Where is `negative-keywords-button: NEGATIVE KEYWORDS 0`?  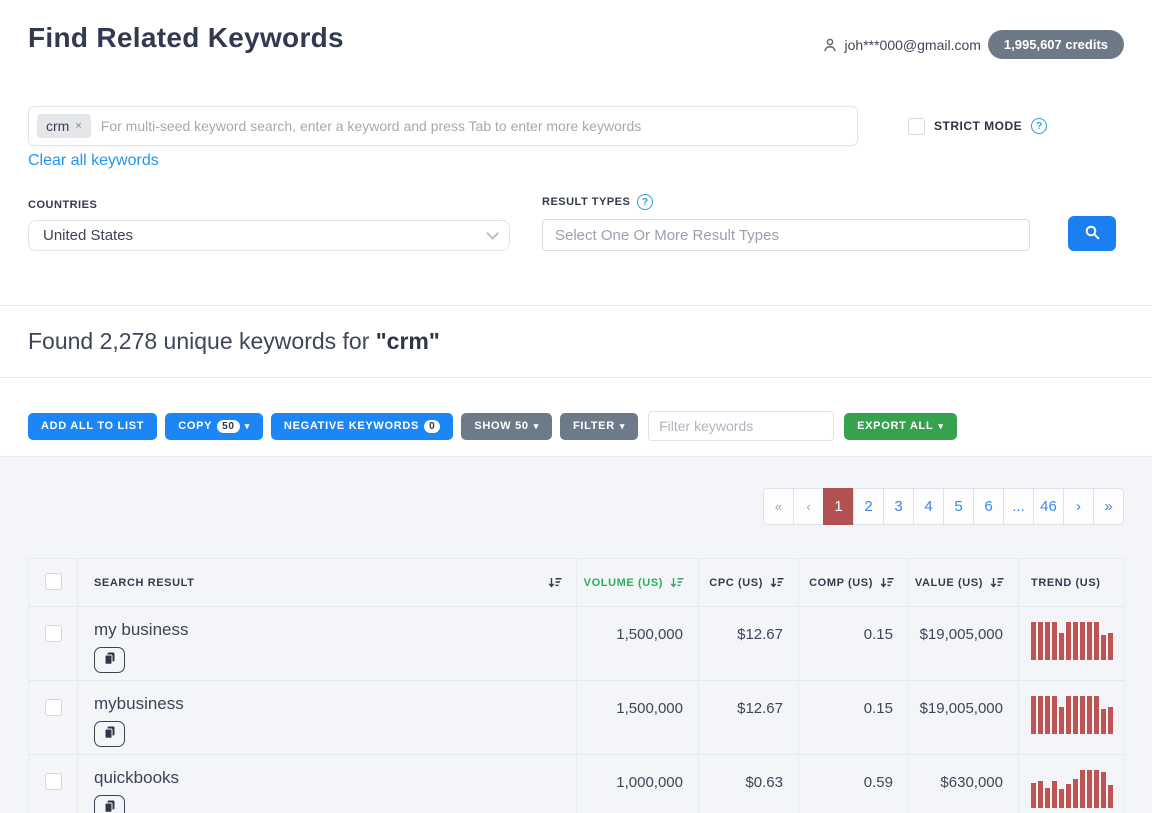 negative-keywords-button: NEGATIVE KEYWORDS 0 is located at coordinates (362, 426).